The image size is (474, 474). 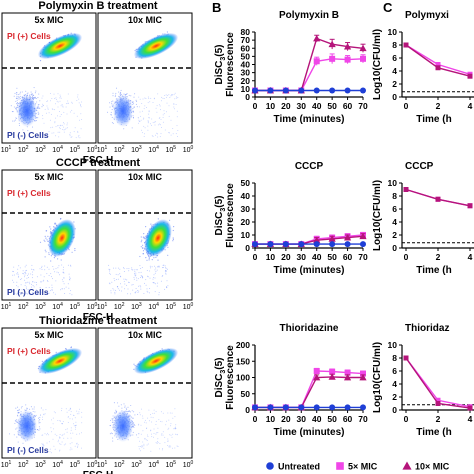 What do you see at coordinates (246, 32) in the screenshot?
I see `y-tick-label: 80` at bounding box center [246, 32].